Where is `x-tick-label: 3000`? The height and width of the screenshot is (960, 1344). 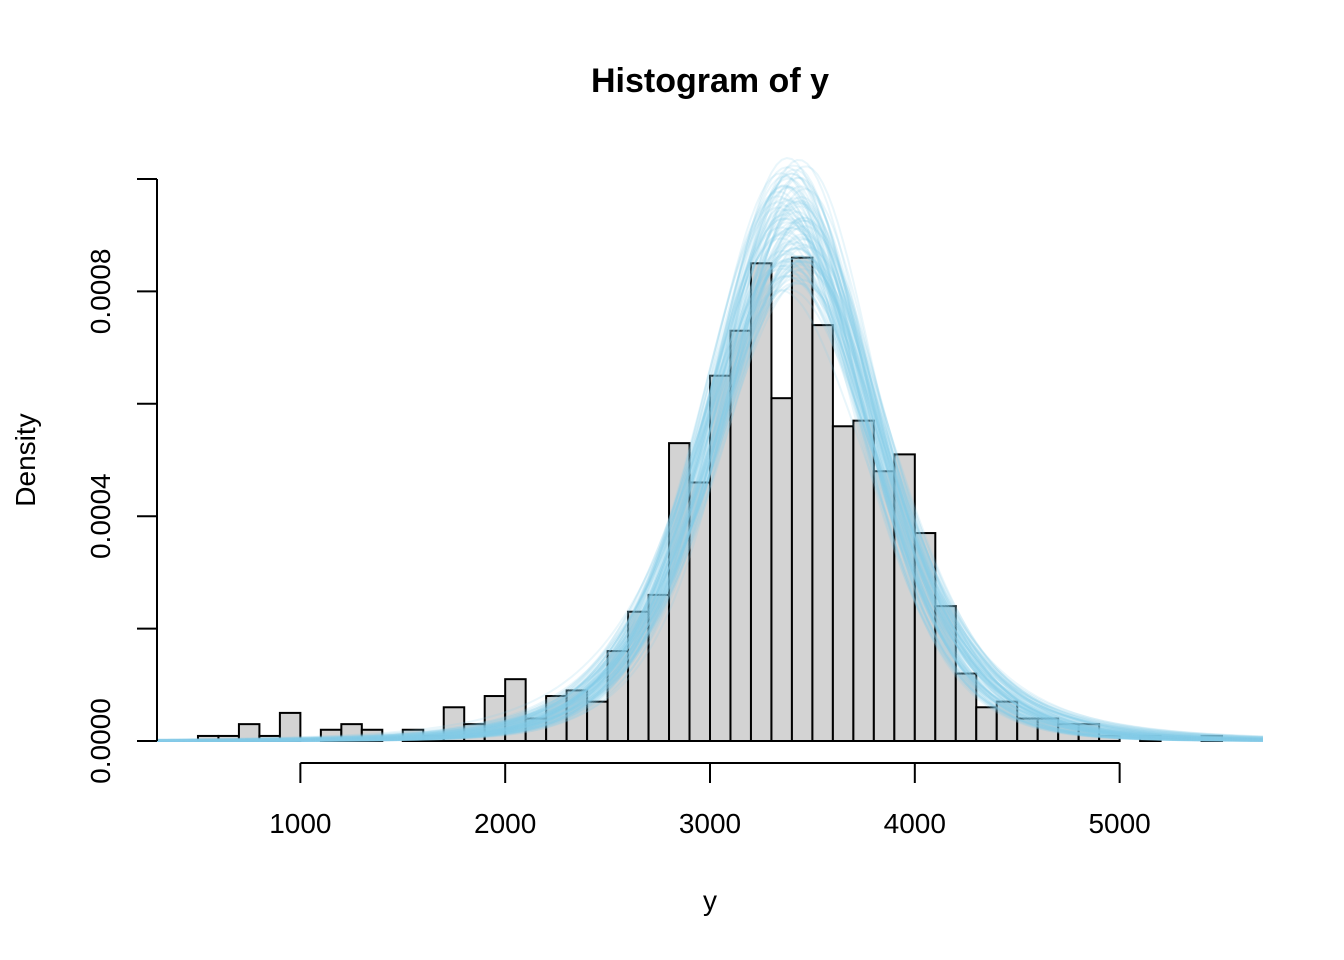 x-tick-label: 3000 is located at coordinates (710, 823).